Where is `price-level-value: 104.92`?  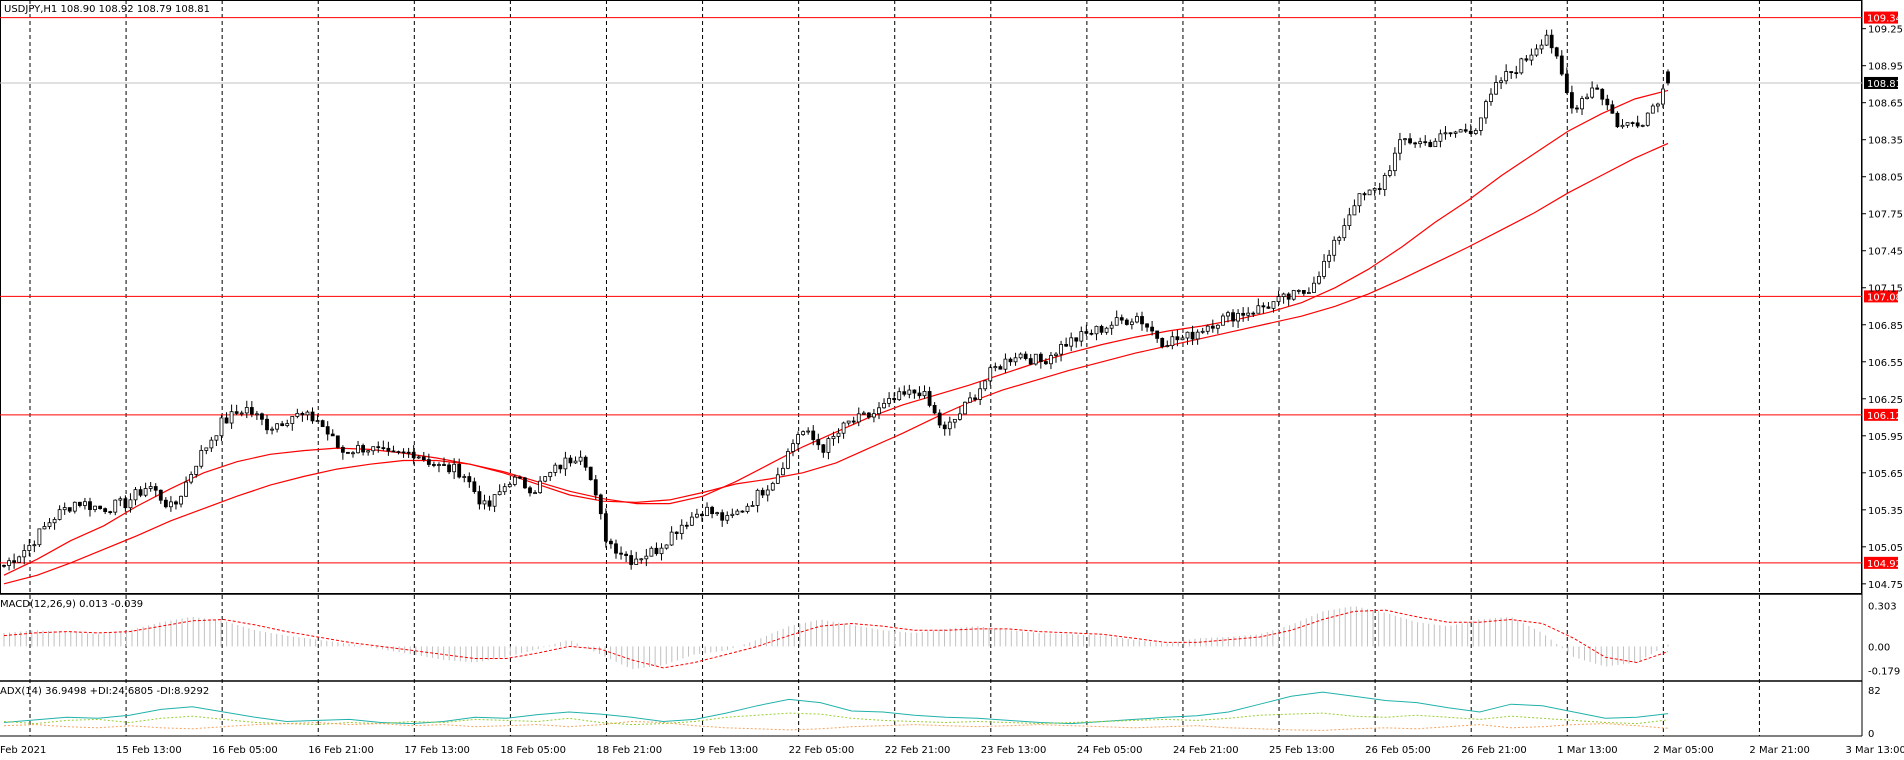
price-level-value: 104.92 is located at coordinates (1884, 564).